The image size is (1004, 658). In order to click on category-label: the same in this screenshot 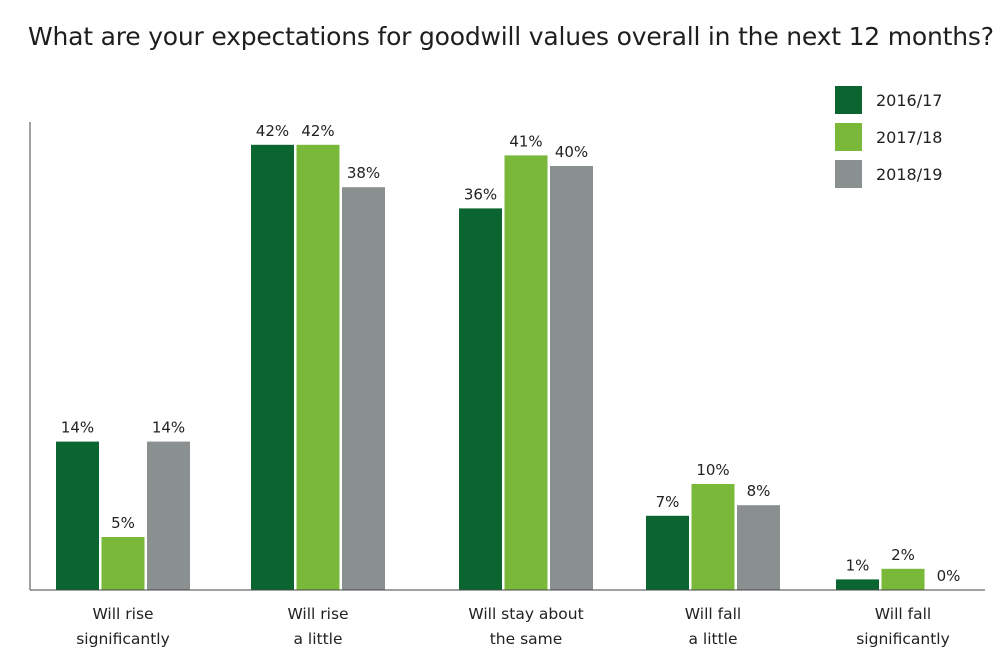, I will do `click(526, 639)`.